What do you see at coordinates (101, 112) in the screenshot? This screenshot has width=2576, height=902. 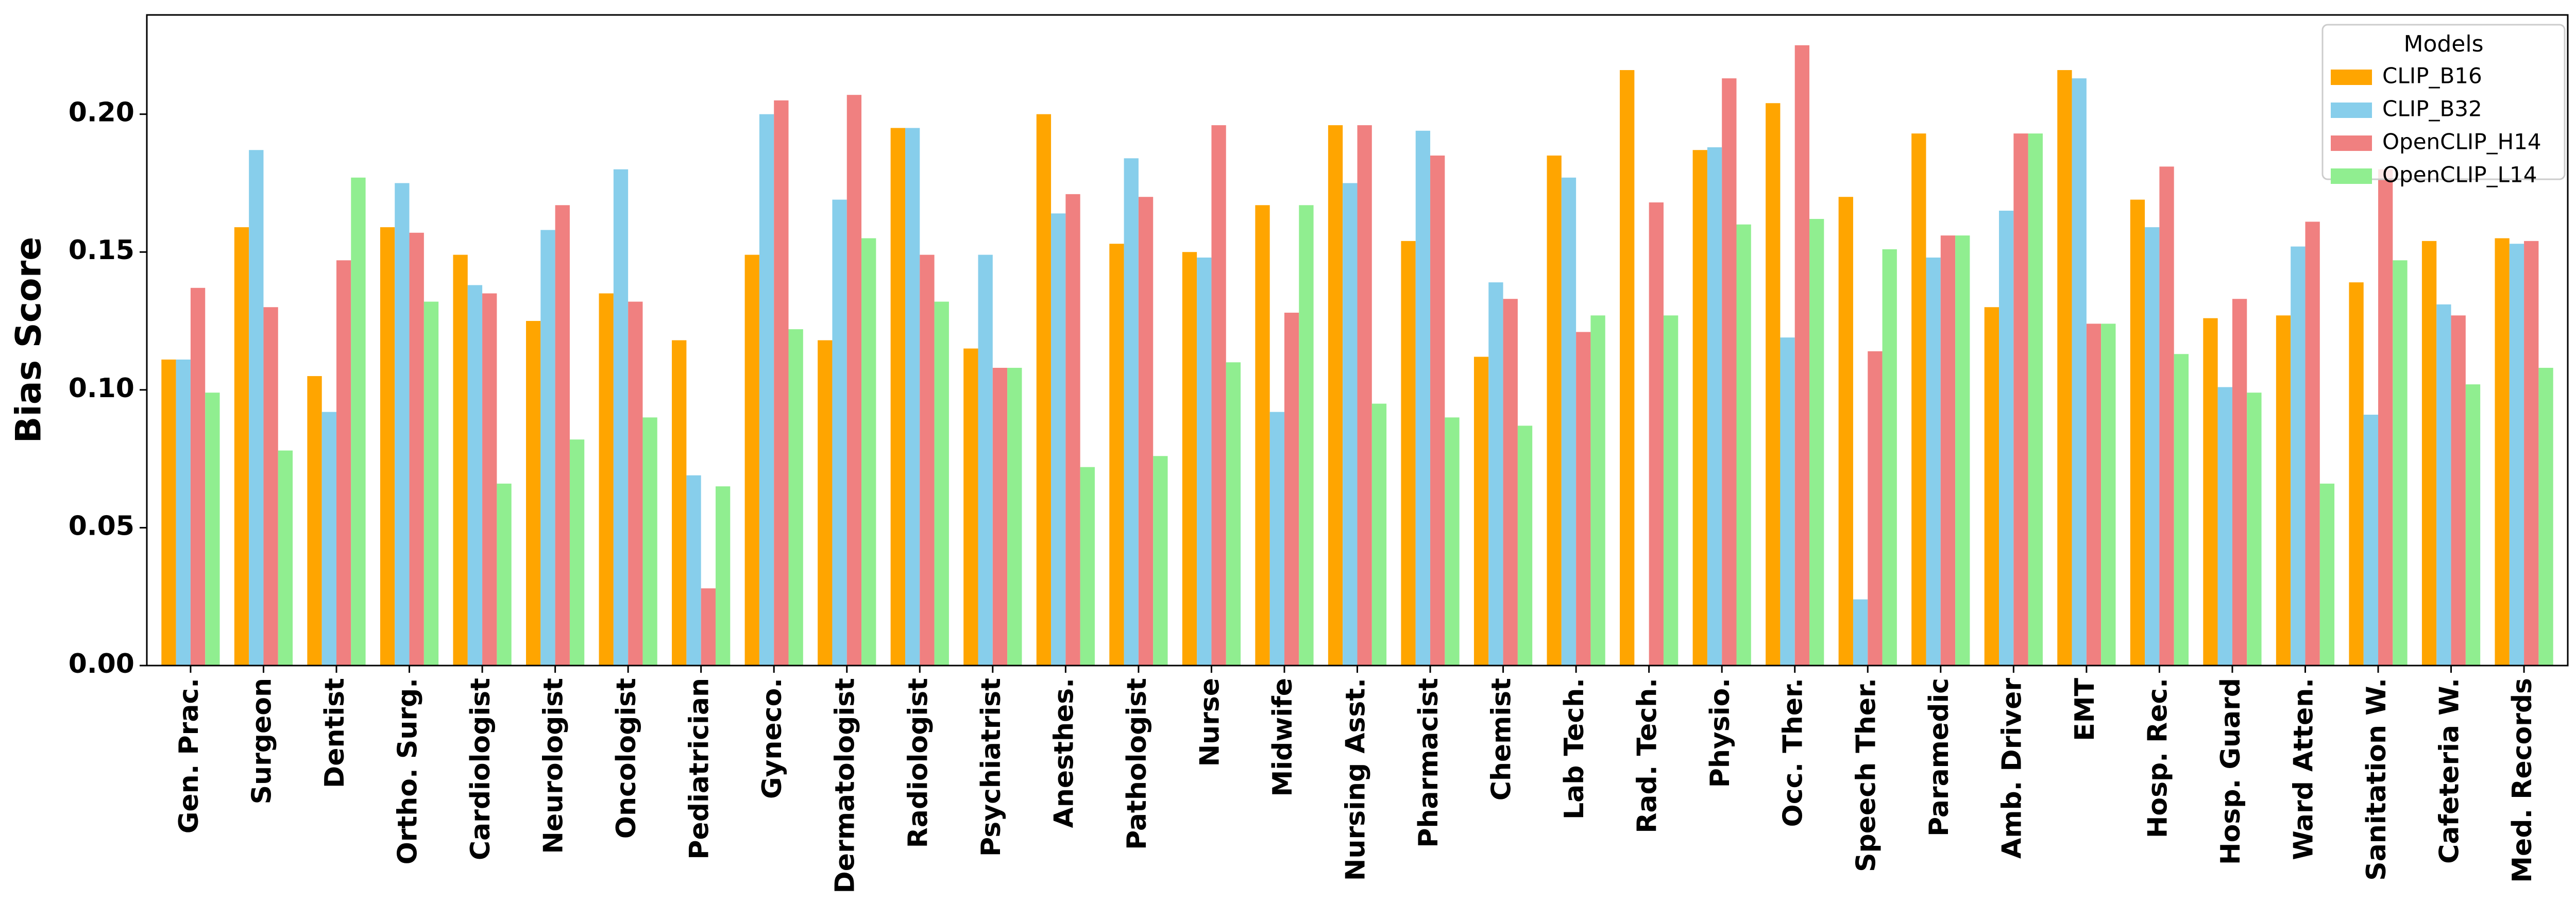 I see `y-tick-label: 0.20` at bounding box center [101, 112].